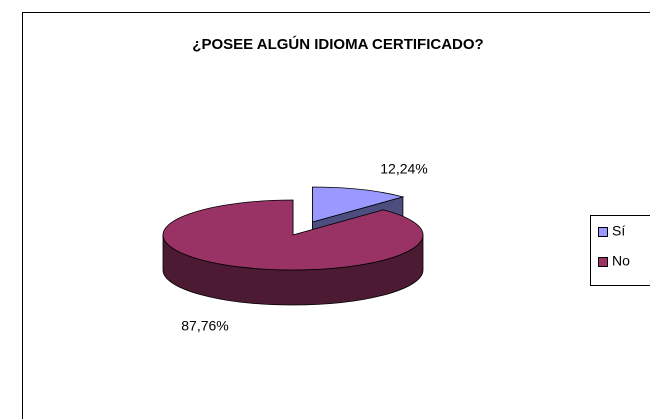 The image size is (650, 419). Describe the element at coordinates (204, 326) in the screenshot. I see `data-label: 87,76%` at that location.